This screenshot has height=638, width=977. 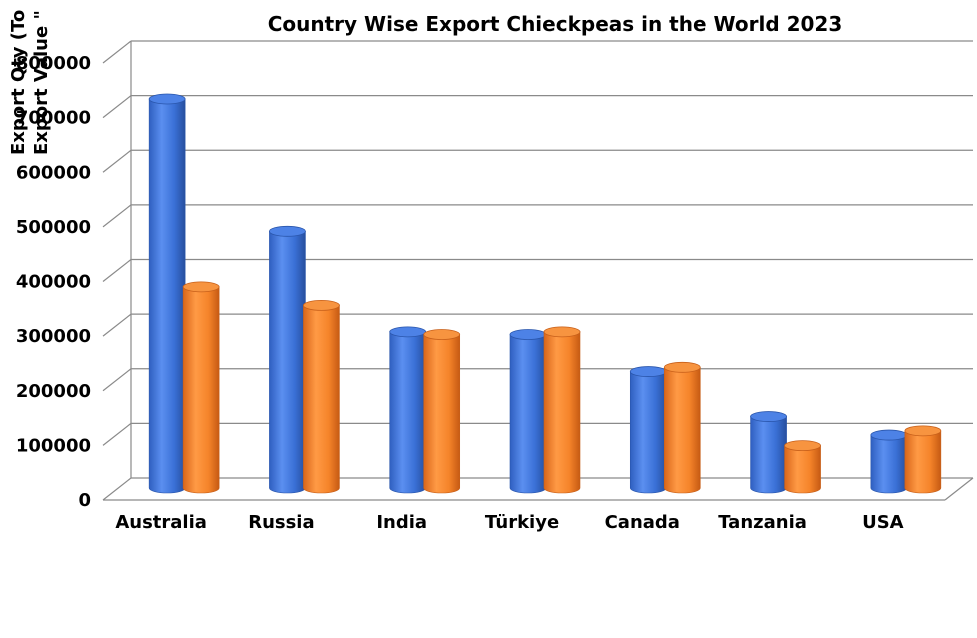 What do you see at coordinates (883, 522) in the screenshot?
I see `x-category-label: USA` at bounding box center [883, 522].